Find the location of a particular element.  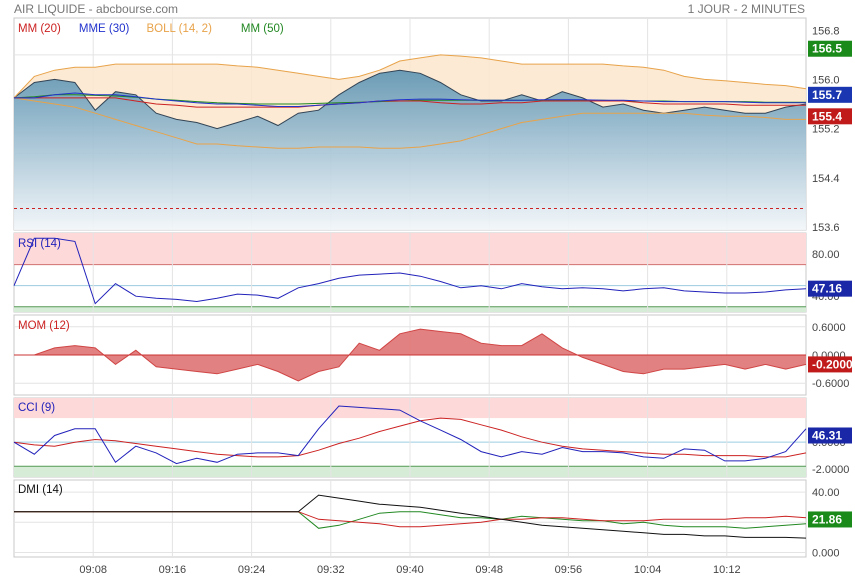

mom-y-tick: -0.6000 is located at coordinates (830, 384).